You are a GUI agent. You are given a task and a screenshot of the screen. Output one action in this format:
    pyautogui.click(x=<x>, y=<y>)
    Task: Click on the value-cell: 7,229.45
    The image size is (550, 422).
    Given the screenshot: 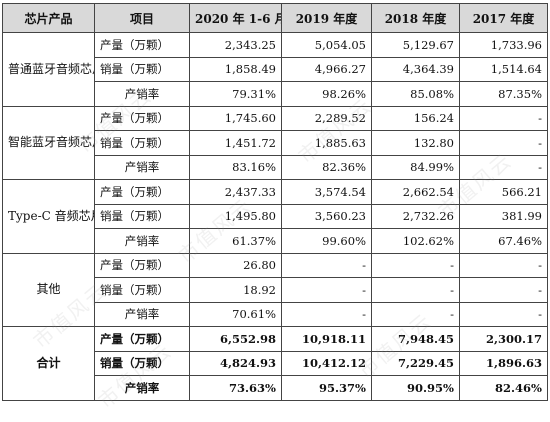 What is the action you would take?
    pyautogui.click(x=415, y=363)
    